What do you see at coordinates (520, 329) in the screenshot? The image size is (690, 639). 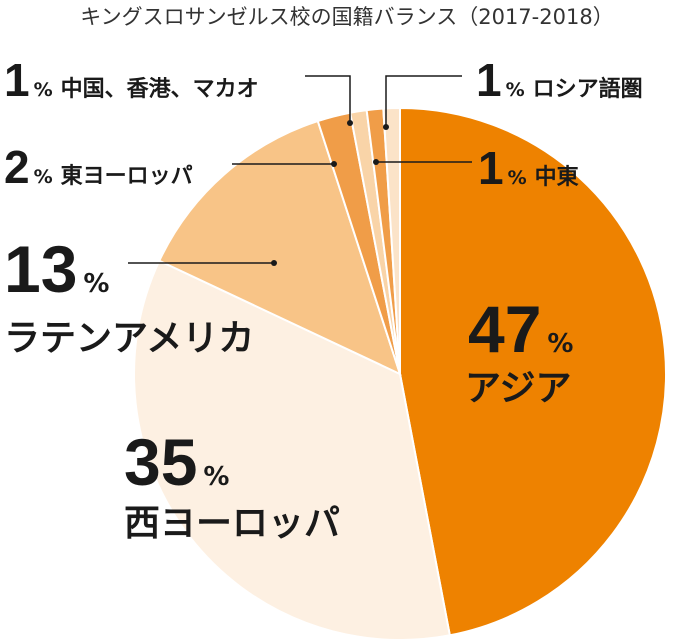 I see `data-label-asia-value: 47%` at bounding box center [520, 329].